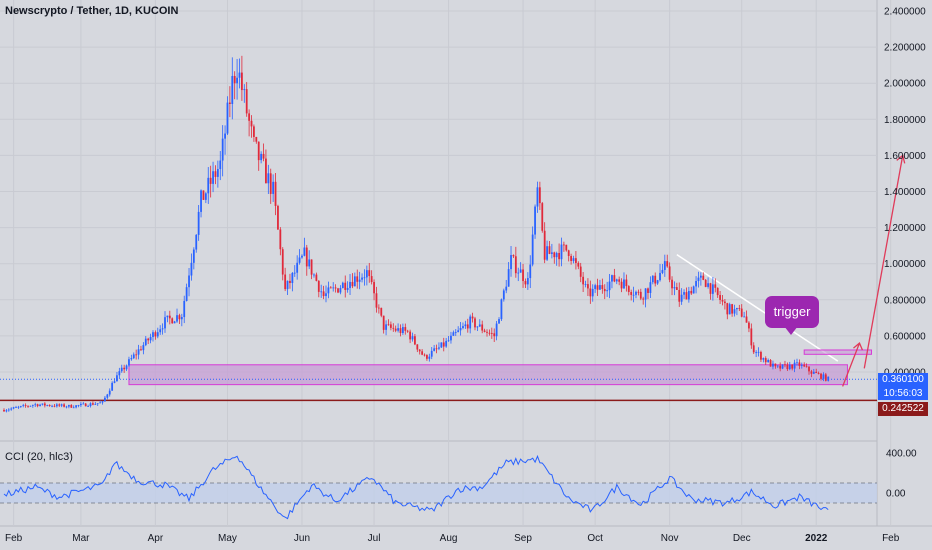 The width and height of the screenshot is (932, 550). What do you see at coordinates (901, 454) in the screenshot?
I see `cci-tick-label: 400.00` at bounding box center [901, 454].